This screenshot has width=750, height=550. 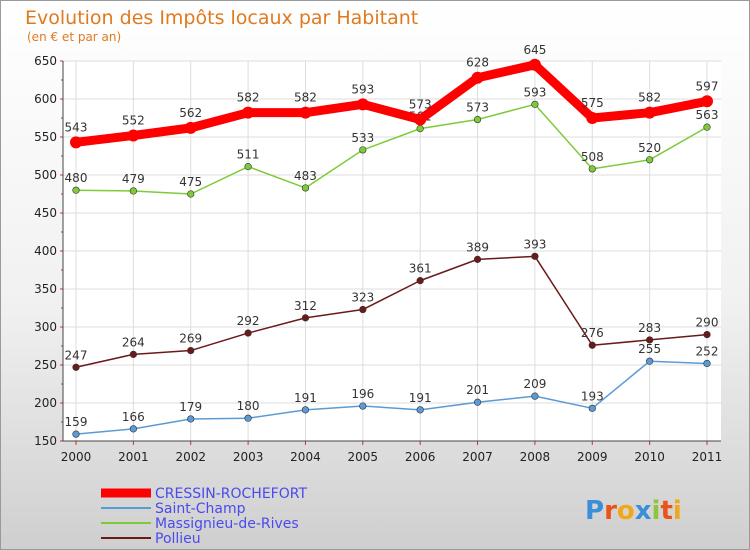 I want to click on x-tick-label: 2006, so click(x=420, y=457).